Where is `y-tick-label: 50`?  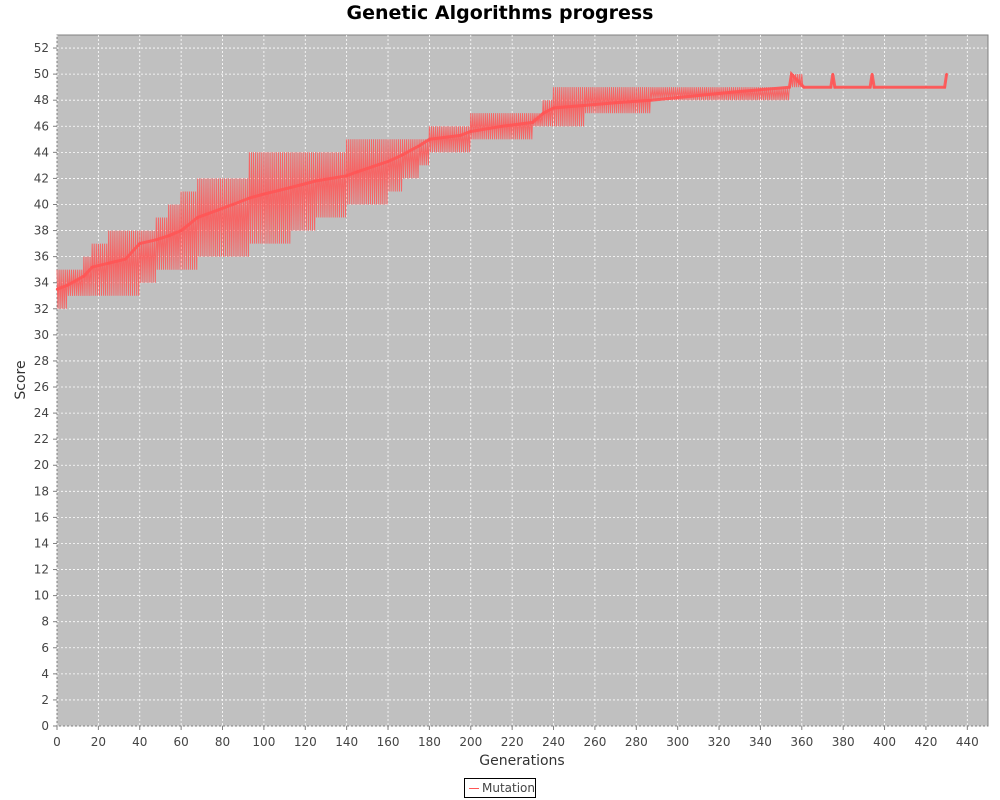 y-tick-label: 50 is located at coordinates (41, 74).